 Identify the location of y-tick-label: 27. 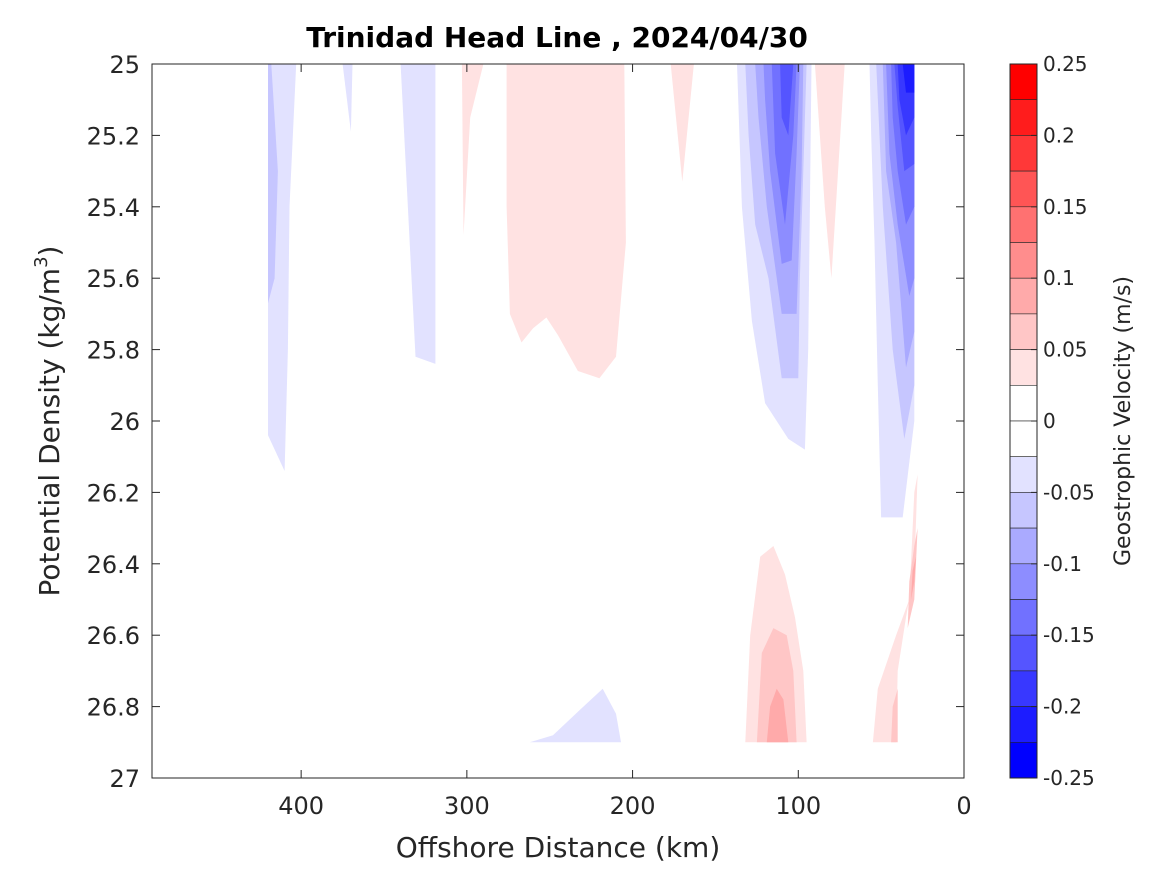
(124, 779).